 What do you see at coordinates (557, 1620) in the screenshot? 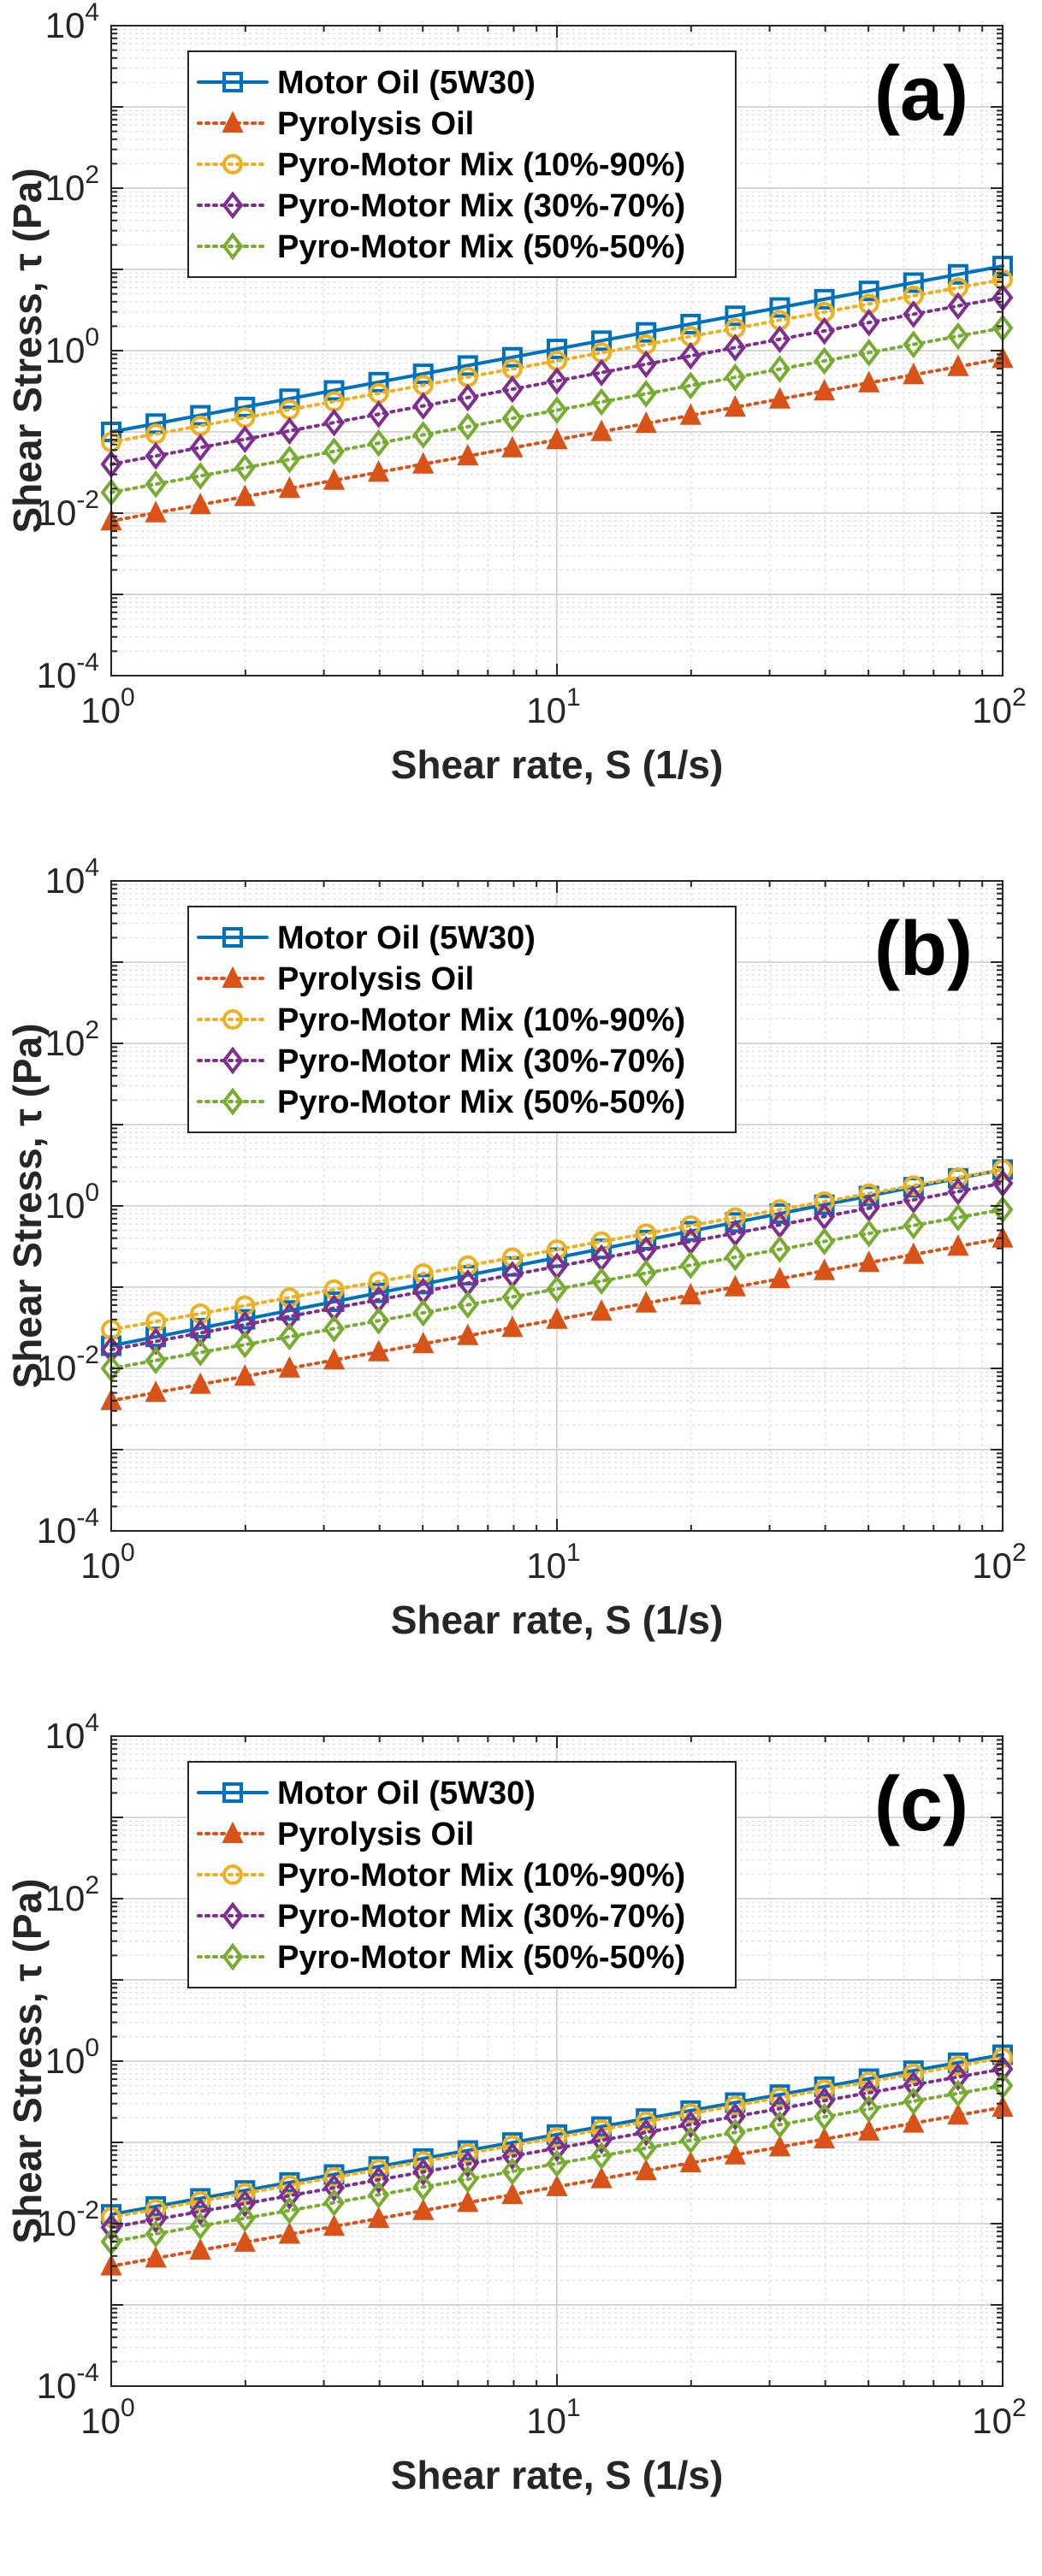
I see `x-axis-label: Shear rate, S (1/s)` at bounding box center [557, 1620].